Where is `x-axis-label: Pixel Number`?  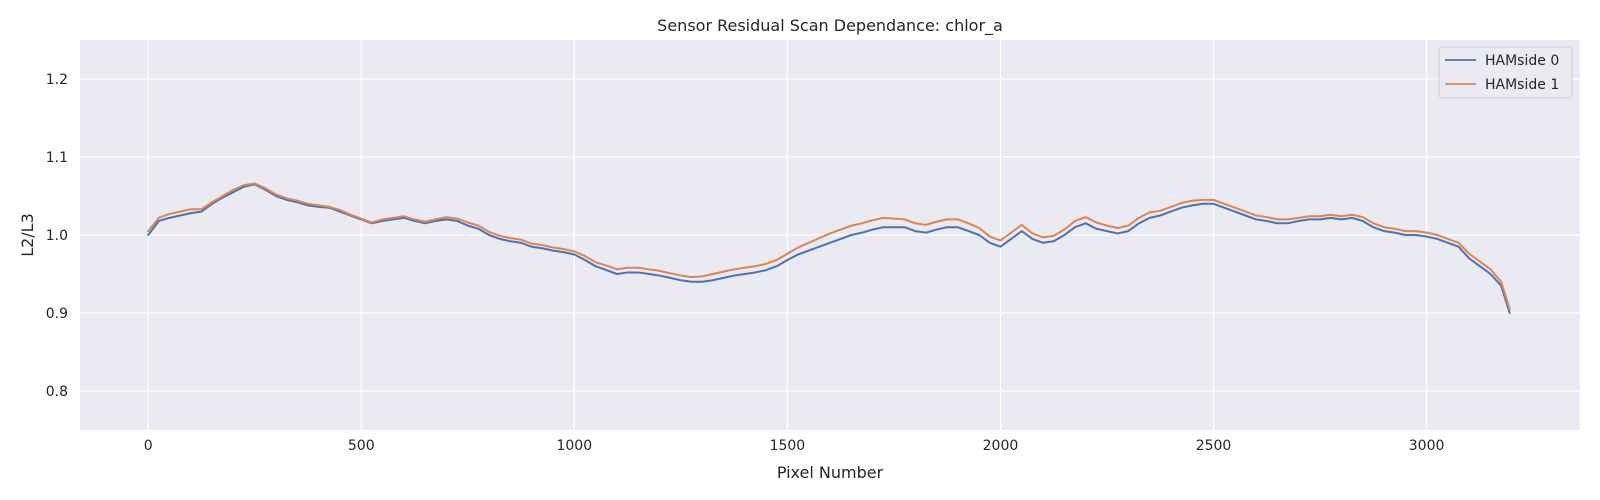
x-axis-label: Pixel Number is located at coordinates (830, 472).